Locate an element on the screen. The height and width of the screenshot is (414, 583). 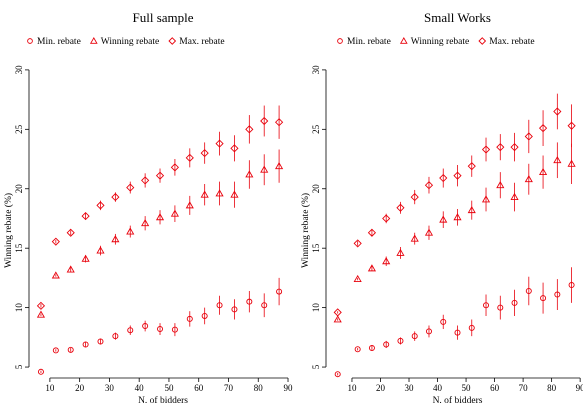
legend-entry: Winning rebate is located at coordinates (130, 42).